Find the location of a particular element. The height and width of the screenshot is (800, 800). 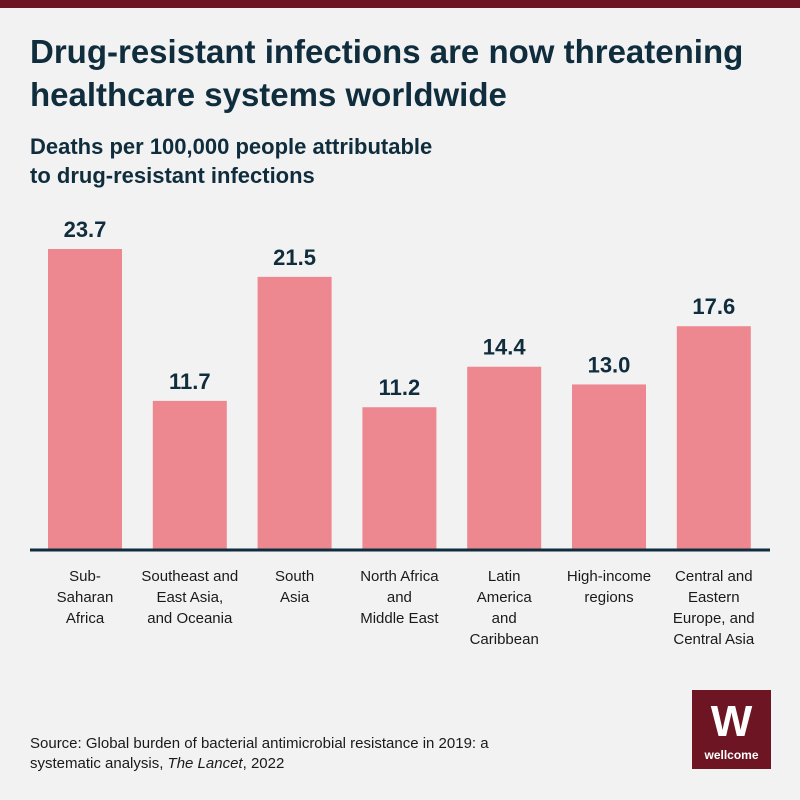

subtitle-line-1: Deaths per 100,000 people attributable is located at coordinates (231, 146).